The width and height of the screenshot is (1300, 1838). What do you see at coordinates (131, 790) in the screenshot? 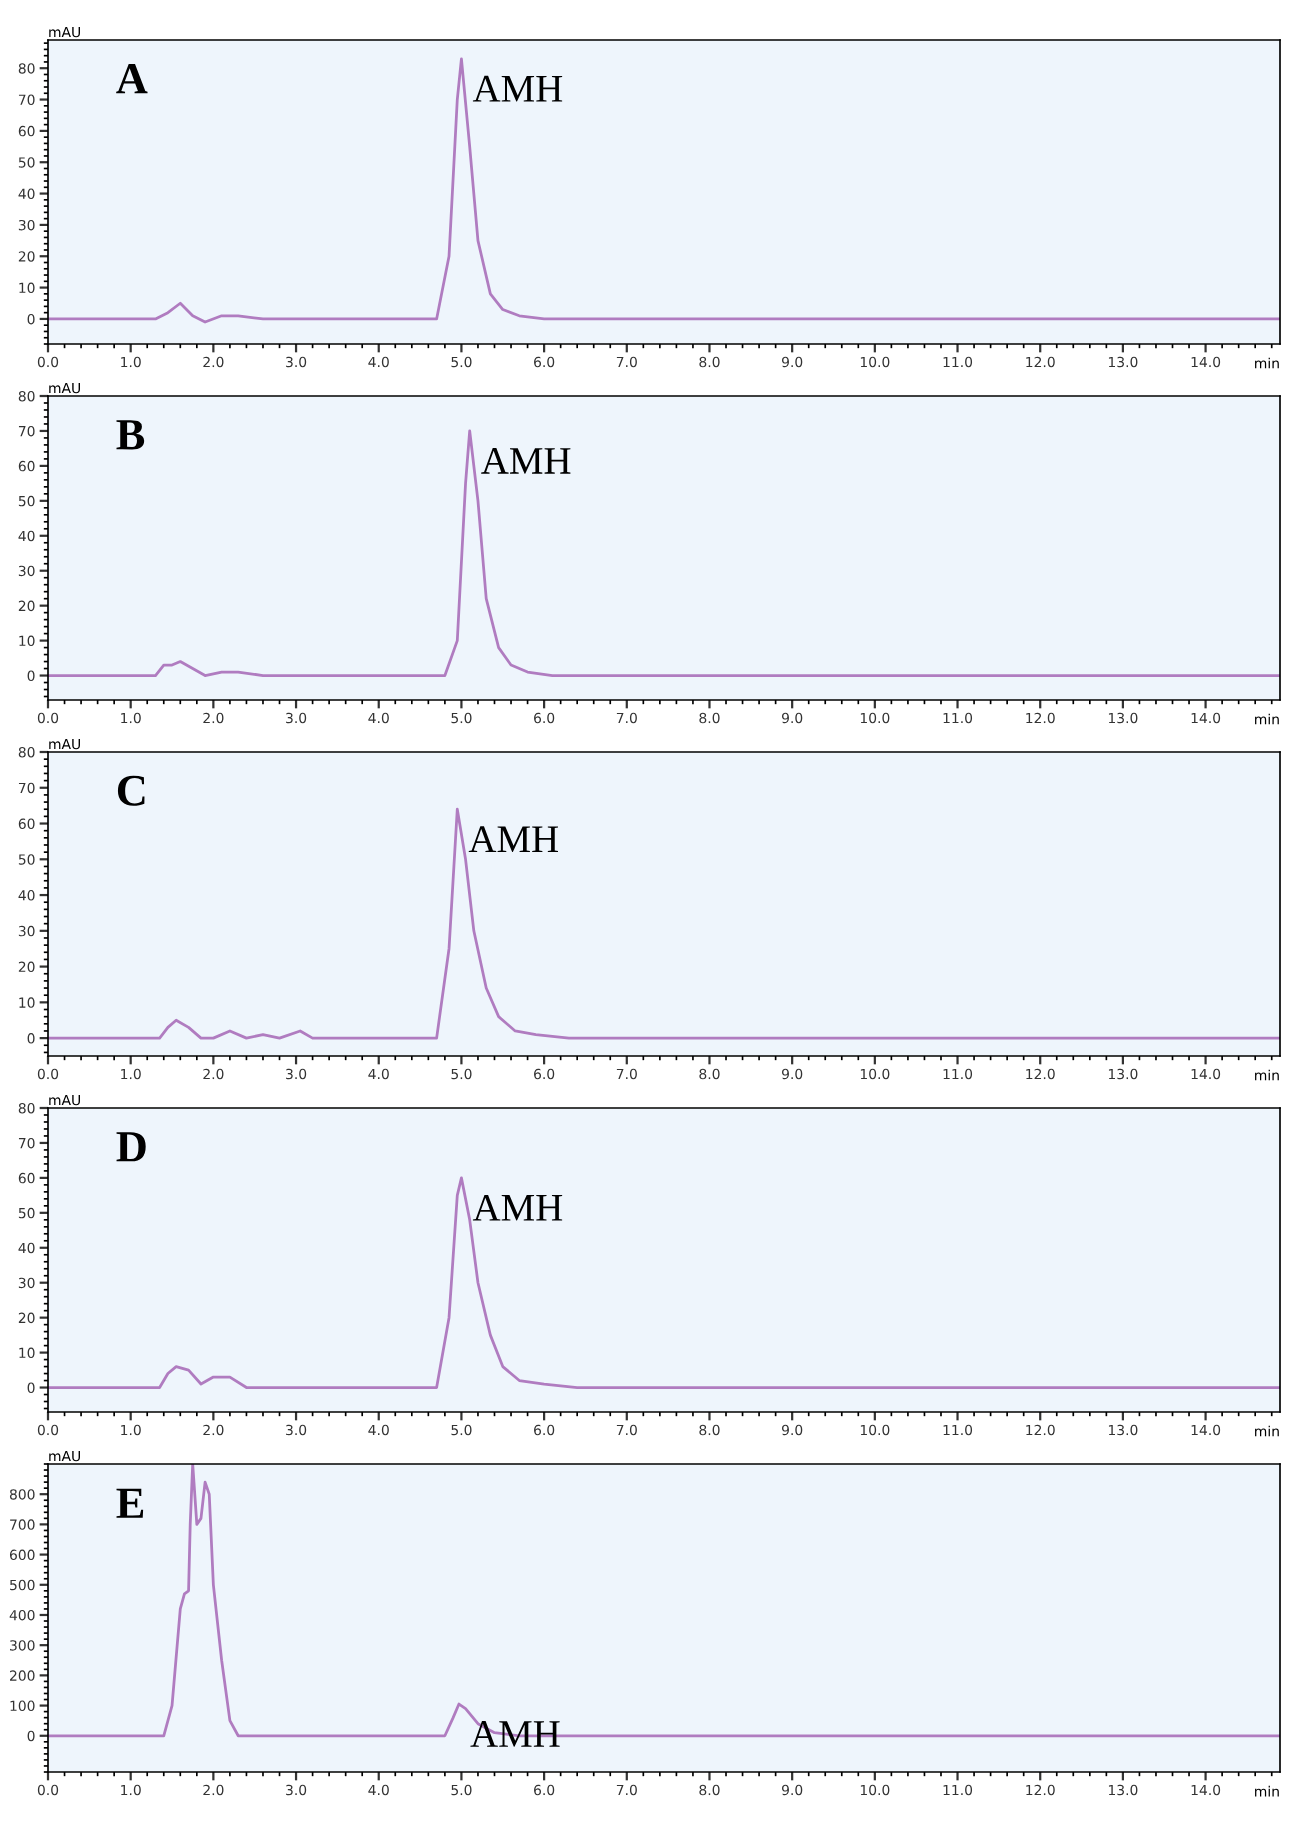
I see `annotation: C` at bounding box center [131, 790].